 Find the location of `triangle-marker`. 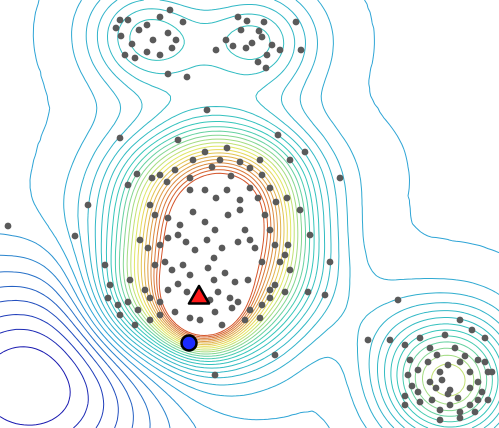

triangle-marker is located at coordinates (199, 294).